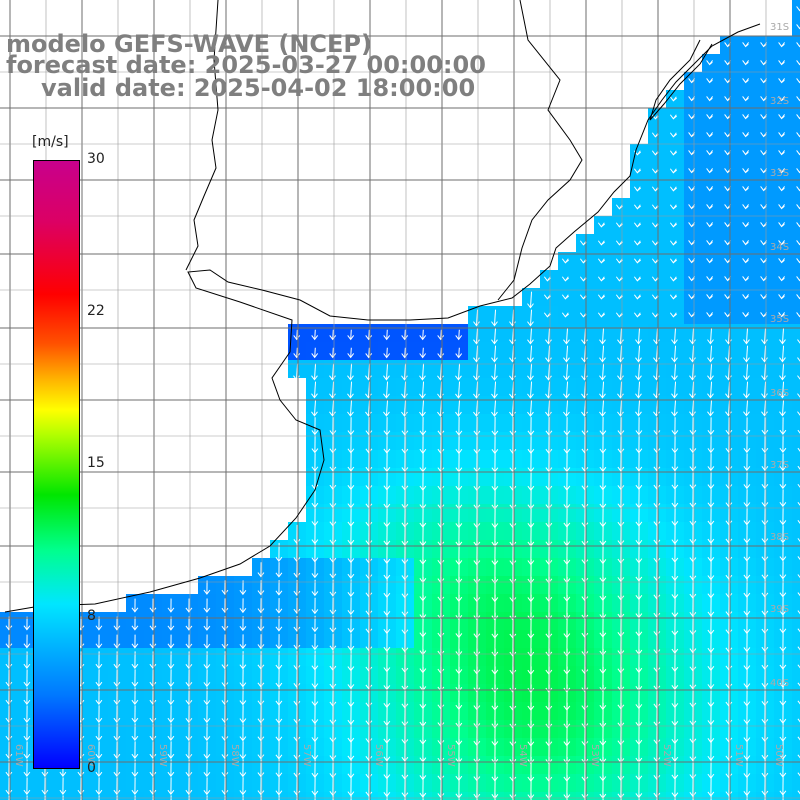  Describe the element at coordinates (594, 755) in the screenshot. I see `longitude-label: 53W` at that location.